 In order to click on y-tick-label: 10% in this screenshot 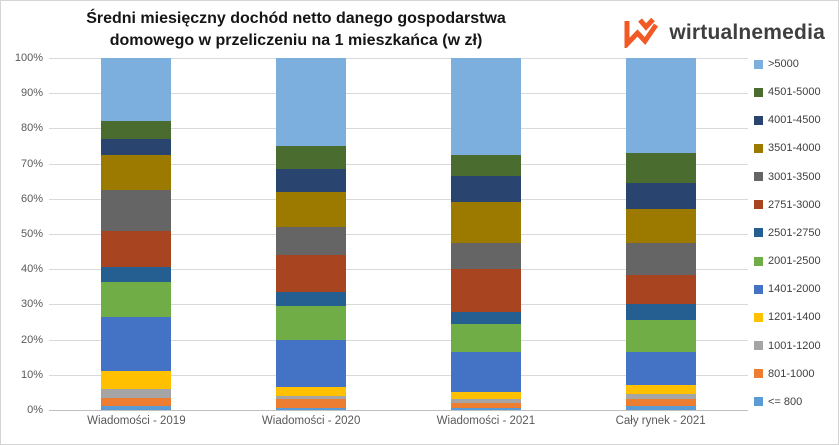, I will do `click(31, 374)`.